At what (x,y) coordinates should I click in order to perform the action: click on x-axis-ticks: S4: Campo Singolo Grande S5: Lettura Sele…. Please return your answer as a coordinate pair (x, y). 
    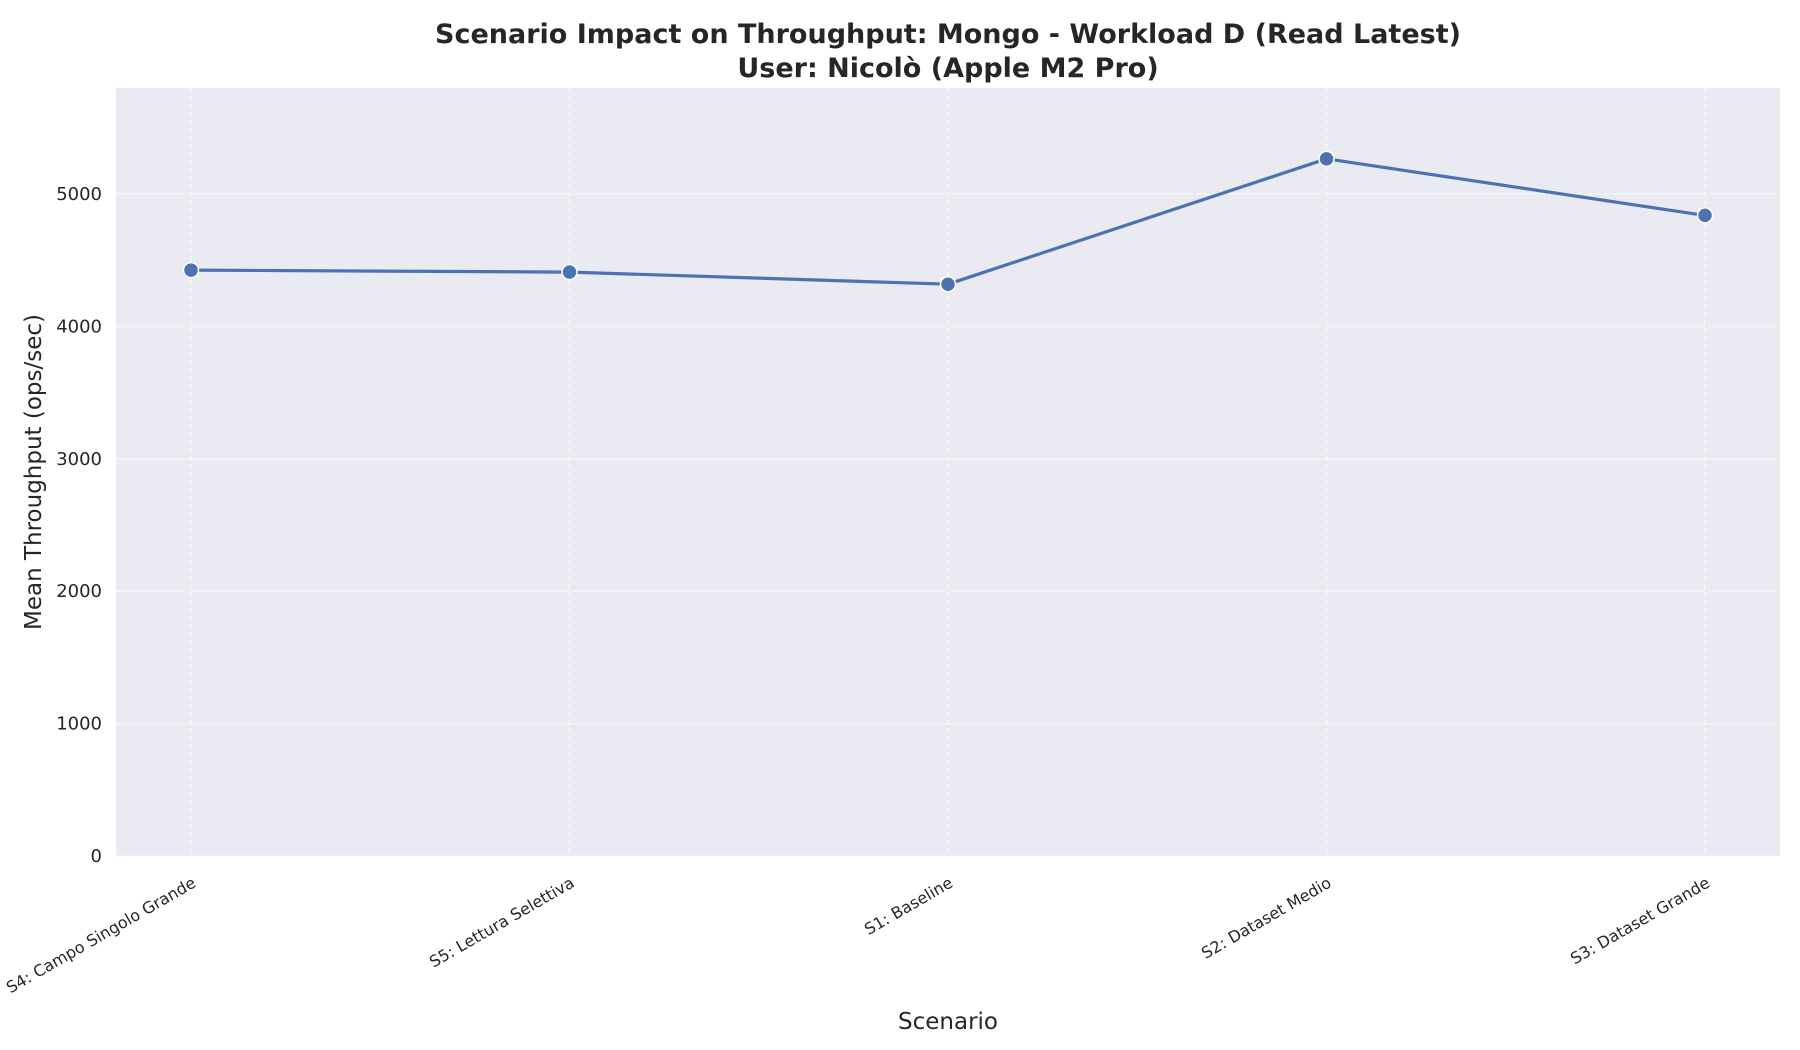
    Looking at the image, I should click on (858, 935).